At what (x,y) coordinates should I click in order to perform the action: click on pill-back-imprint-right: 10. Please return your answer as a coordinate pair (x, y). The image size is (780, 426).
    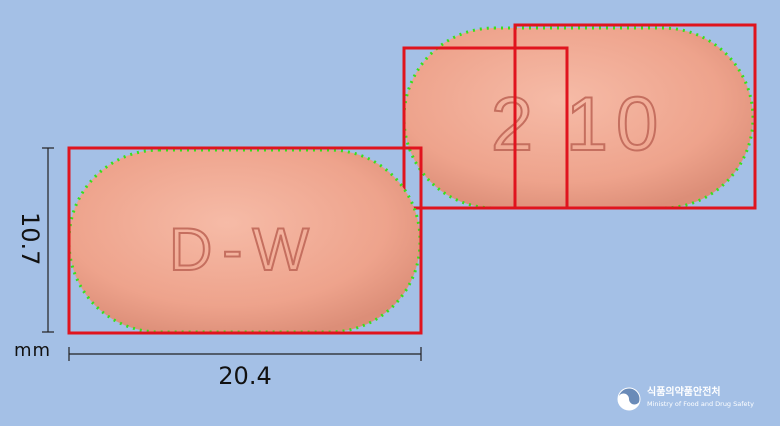
    Looking at the image, I should click on (616, 124).